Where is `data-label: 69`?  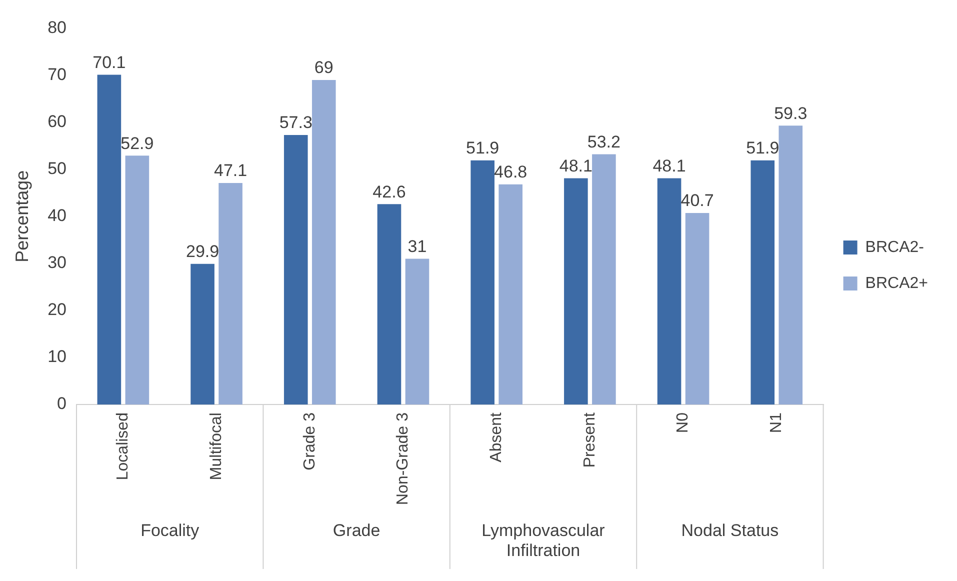 data-label: 69 is located at coordinates (324, 68).